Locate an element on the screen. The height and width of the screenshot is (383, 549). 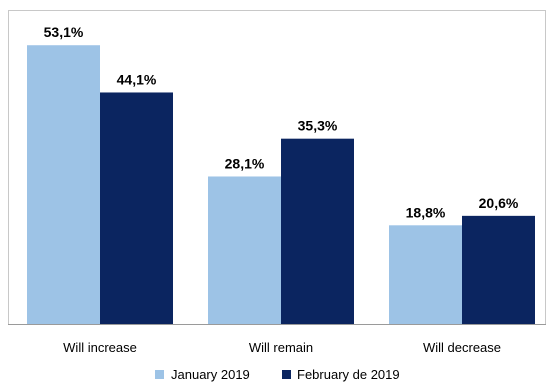
data-label-0-0: 53,1% is located at coordinates (64, 32).